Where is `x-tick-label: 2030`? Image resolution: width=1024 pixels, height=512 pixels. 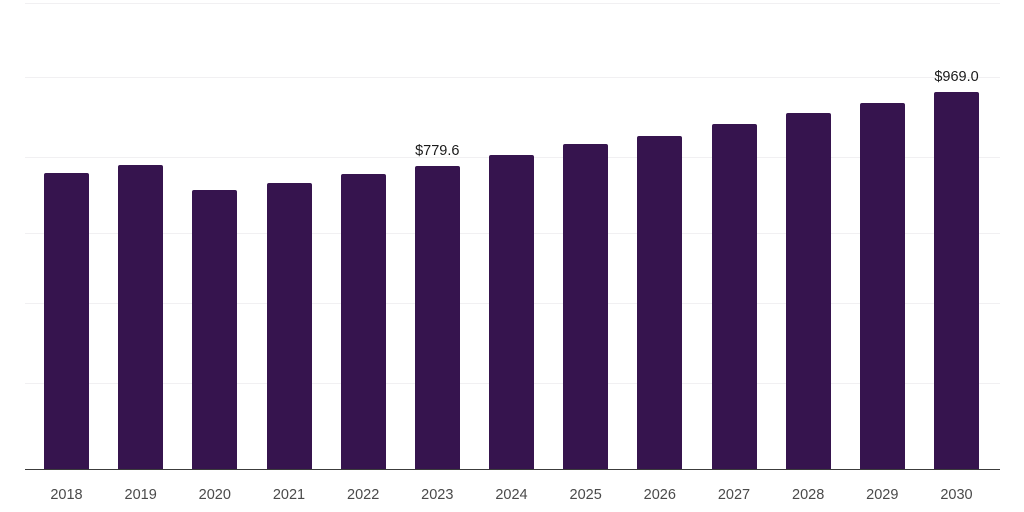 x-tick-label: 2030 is located at coordinates (956, 495).